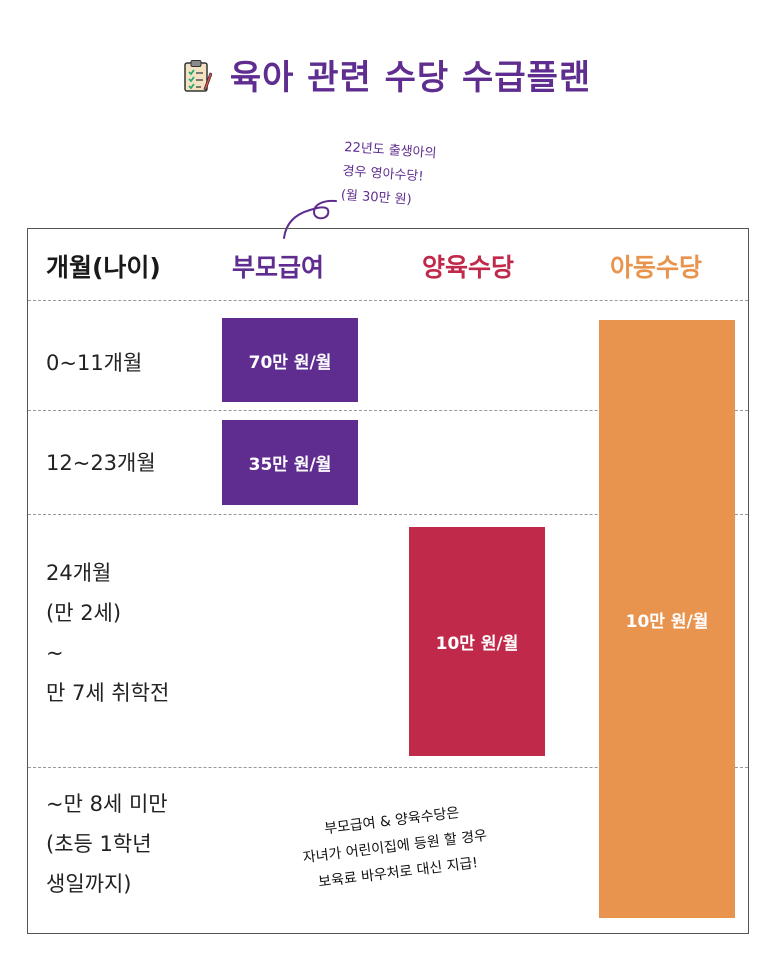 The height and width of the screenshot is (966, 773). What do you see at coordinates (410, 78) in the screenshot?
I see `page-title-text: 육아 관련 수당 수급플랜` at bounding box center [410, 78].